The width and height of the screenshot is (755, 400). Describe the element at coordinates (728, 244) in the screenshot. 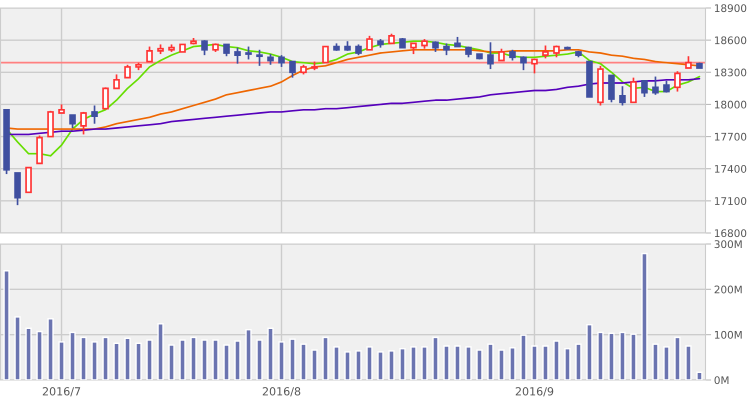

I see `y-tick-label: 300M` at that location.